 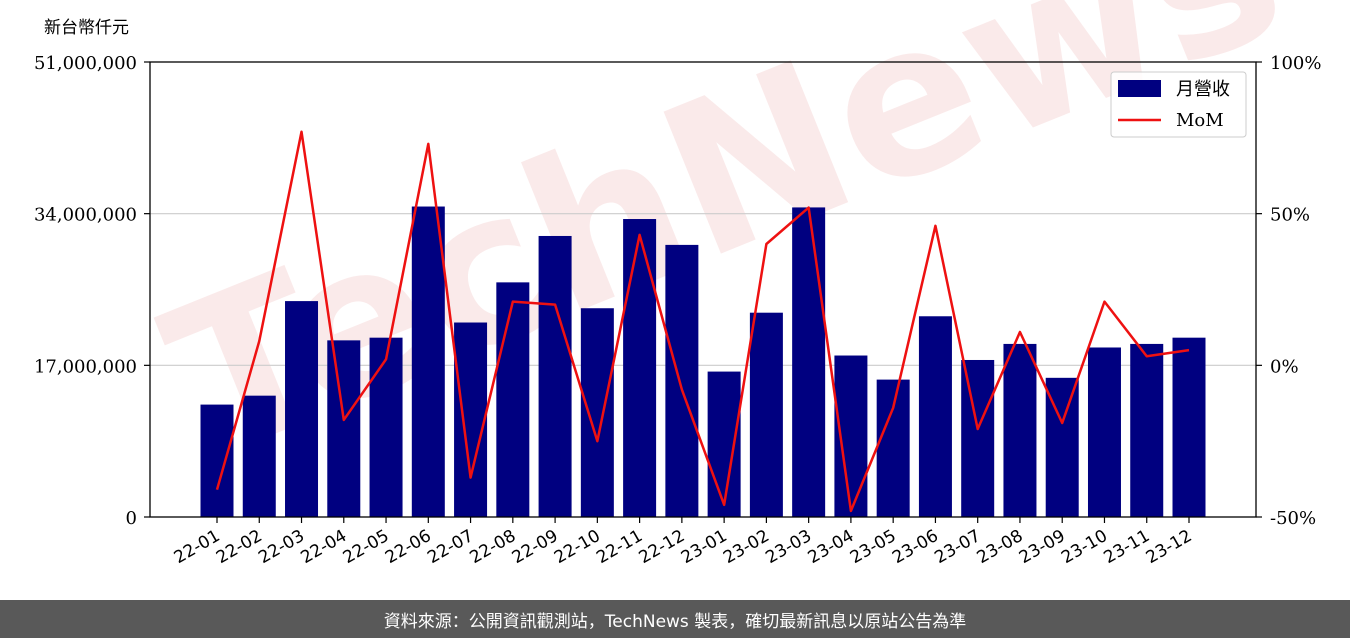 I want to click on x-tick-label: 22-06, so click(x=408, y=547).